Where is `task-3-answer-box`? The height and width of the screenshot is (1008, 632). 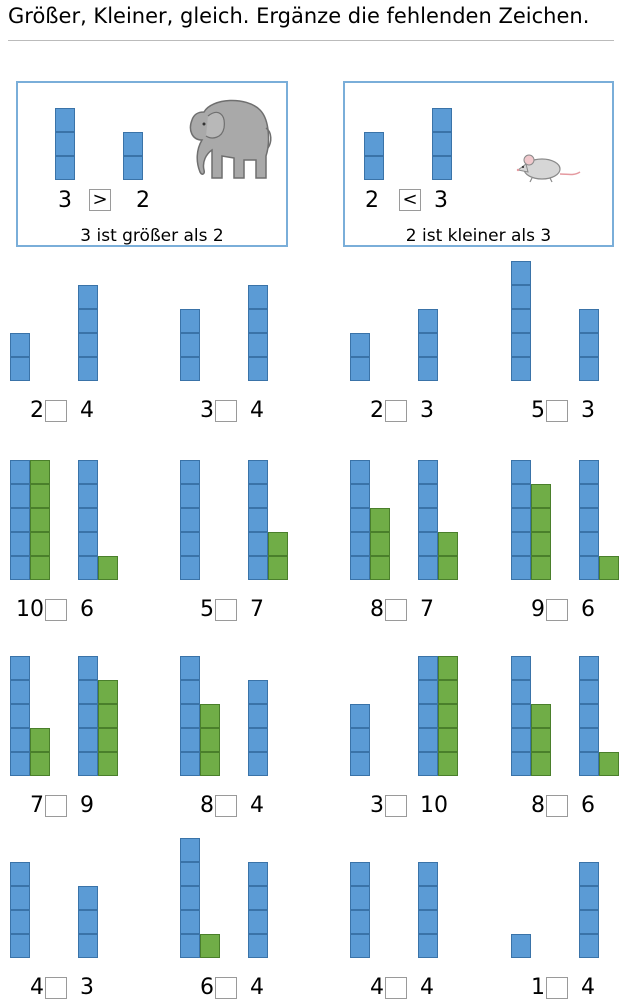 task-3-answer-box is located at coordinates (396, 411).